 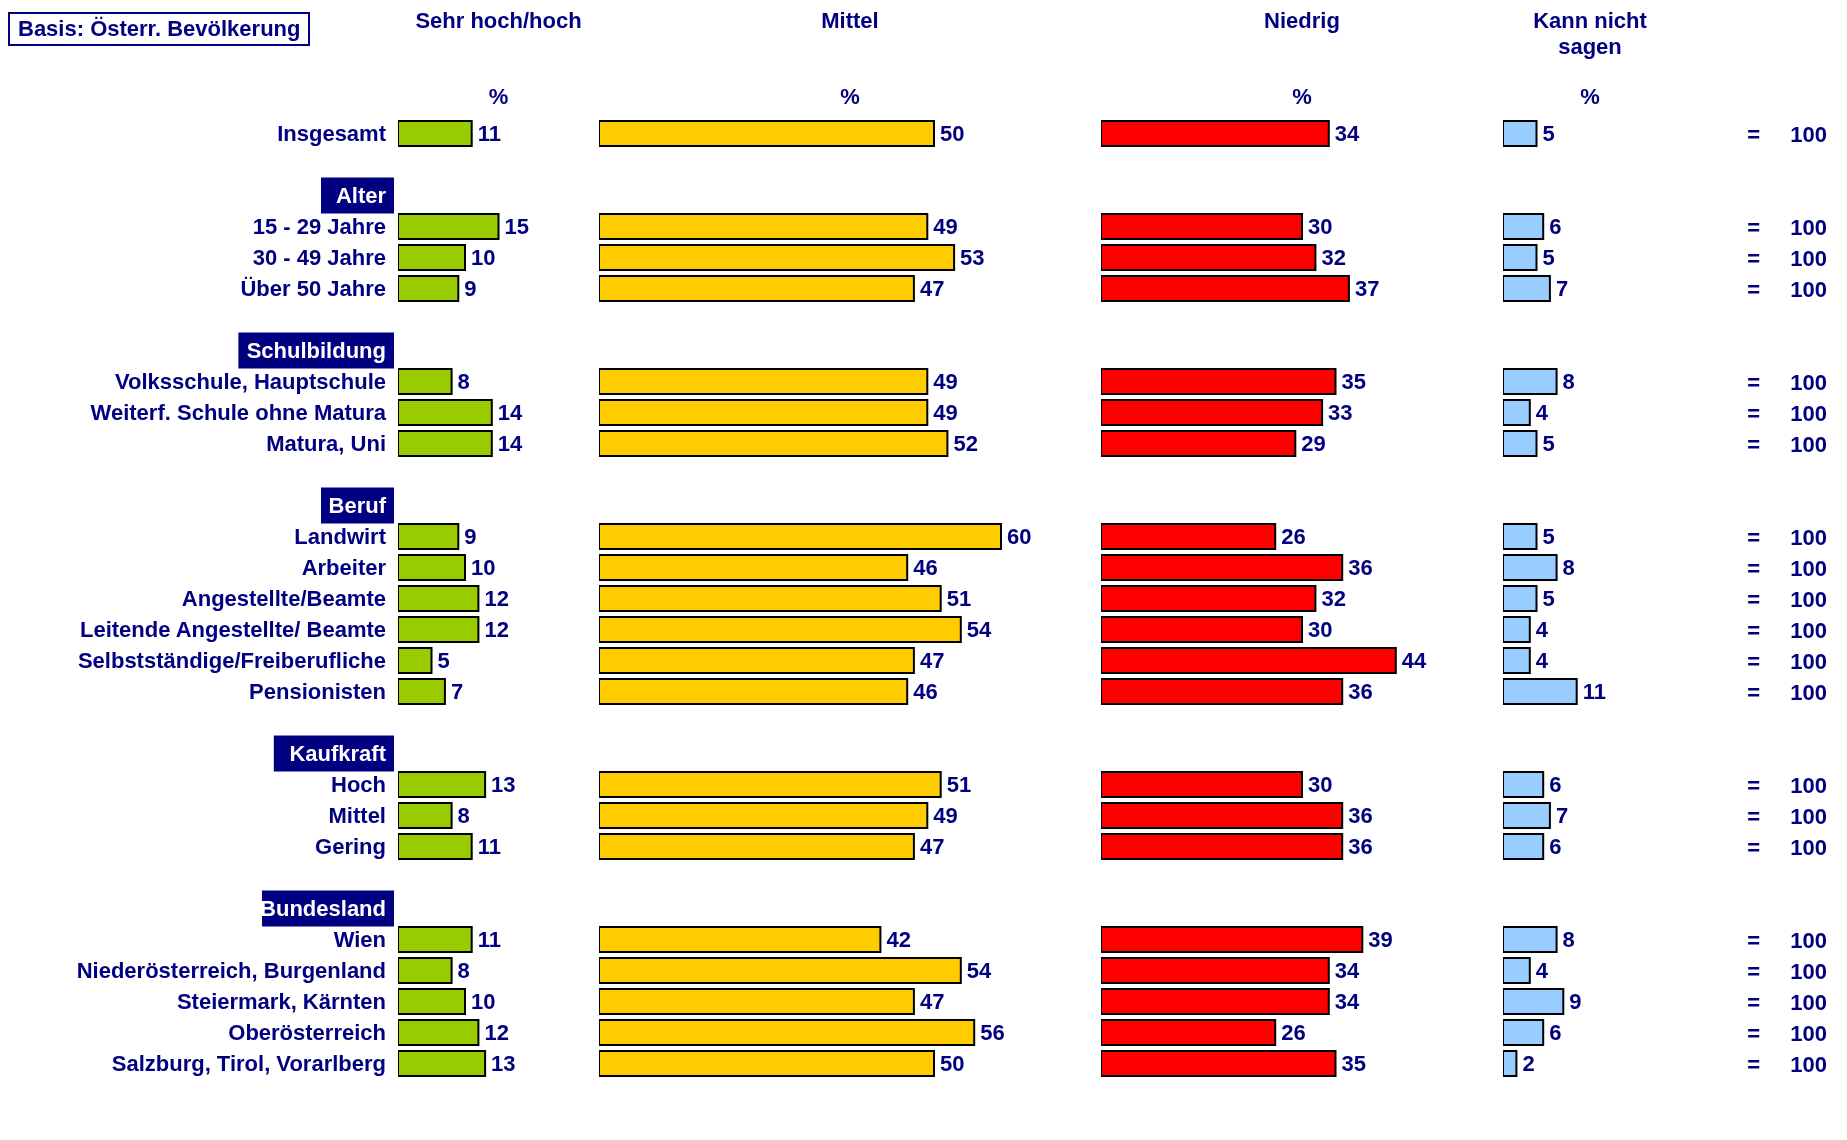 What do you see at coordinates (326, 444) in the screenshot?
I see `y-tick-label: Matura, Uni` at bounding box center [326, 444].